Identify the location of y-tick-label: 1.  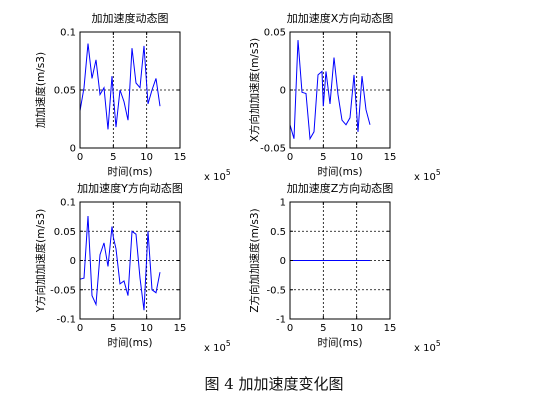
(283, 203).